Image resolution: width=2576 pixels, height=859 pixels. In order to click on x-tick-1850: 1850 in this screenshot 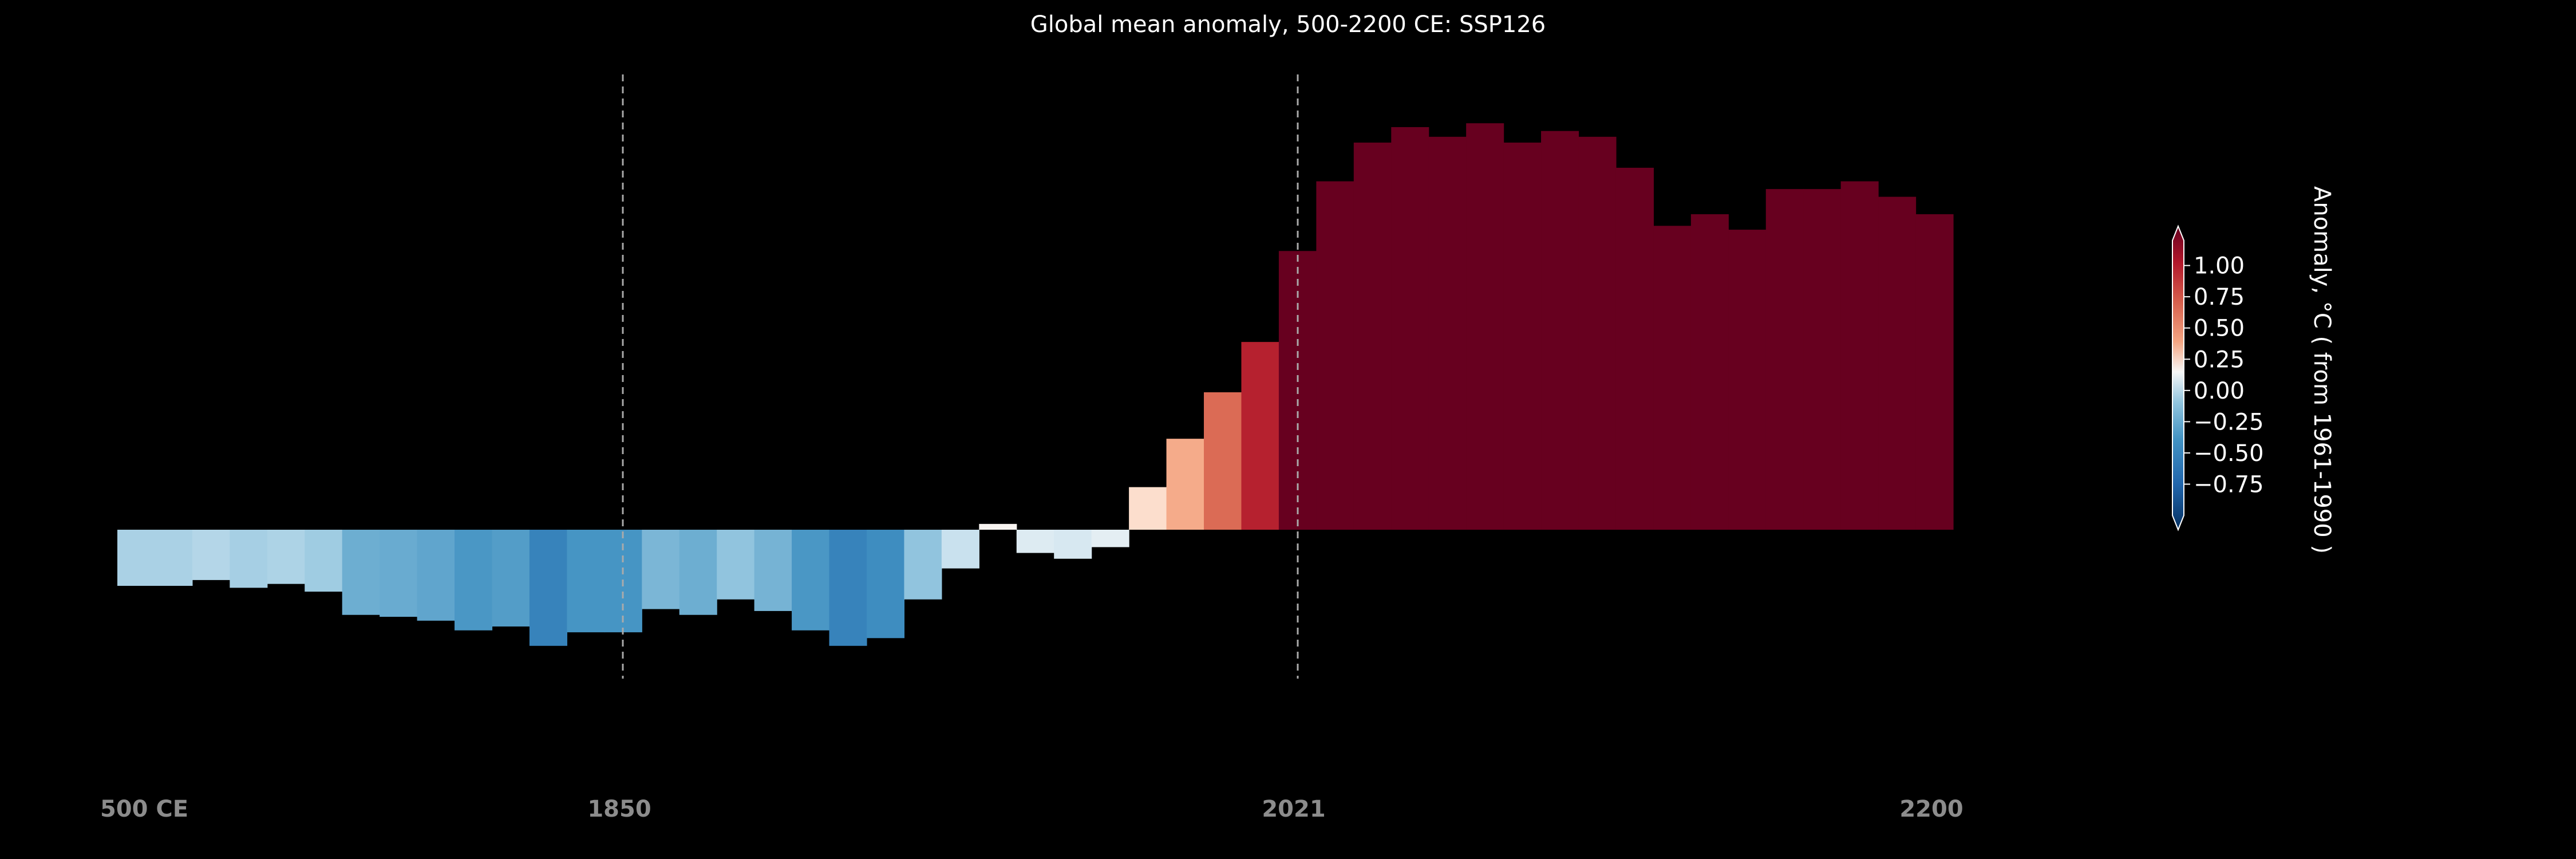, I will do `click(619, 809)`.